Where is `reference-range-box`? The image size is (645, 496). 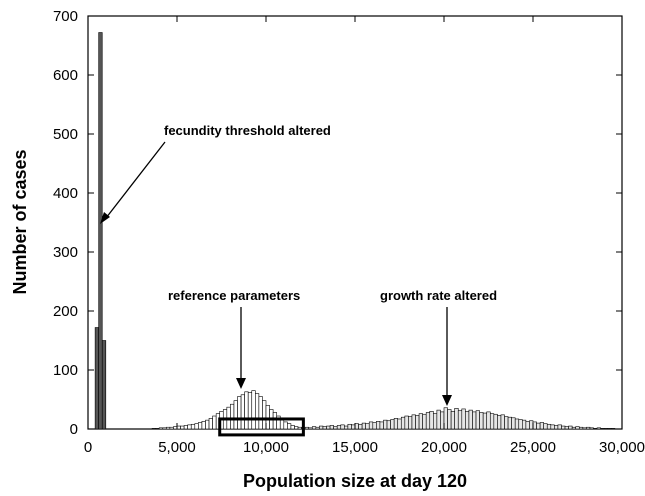
reference-range-box is located at coordinates (261, 427).